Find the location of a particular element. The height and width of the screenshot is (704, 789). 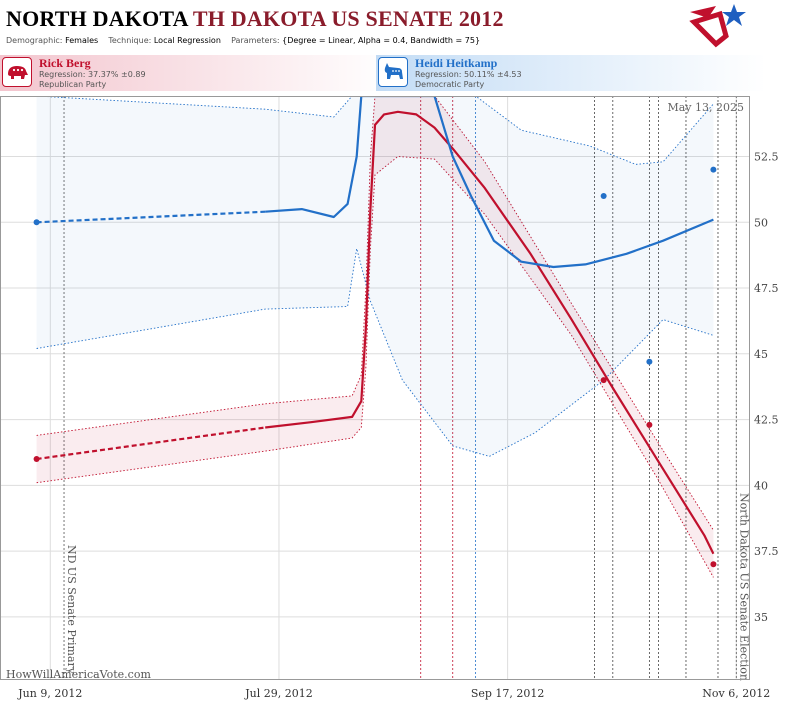

technique-value: Local Regression is located at coordinates (187, 40).